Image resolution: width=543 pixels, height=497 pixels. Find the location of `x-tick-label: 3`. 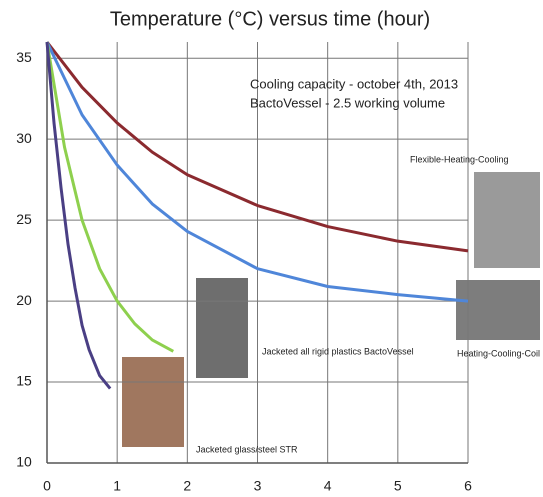

x-tick-label: 3 is located at coordinates (258, 486).